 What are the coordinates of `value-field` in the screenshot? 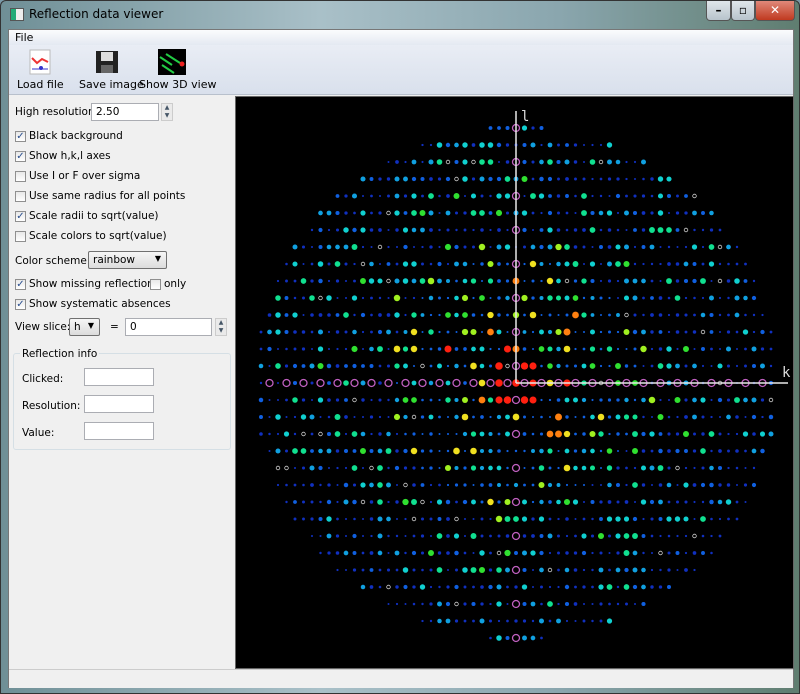 It's located at (119, 431).